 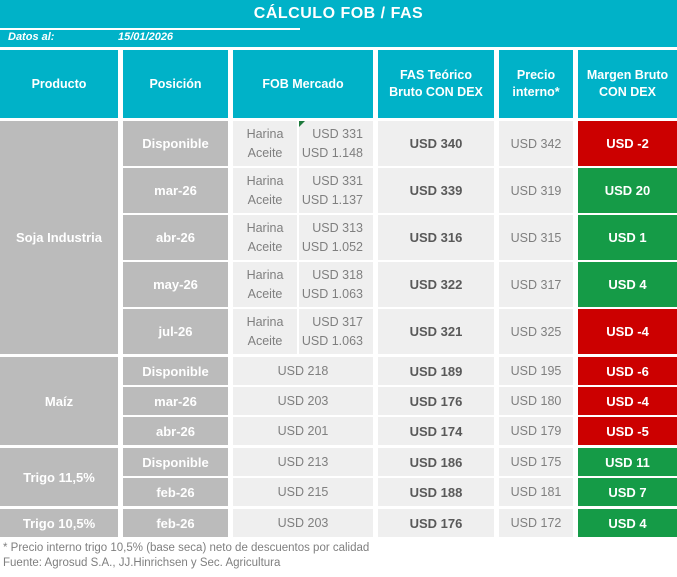 What do you see at coordinates (536, 284) in the screenshot?
I see `precio-cell: USD 317` at bounding box center [536, 284].